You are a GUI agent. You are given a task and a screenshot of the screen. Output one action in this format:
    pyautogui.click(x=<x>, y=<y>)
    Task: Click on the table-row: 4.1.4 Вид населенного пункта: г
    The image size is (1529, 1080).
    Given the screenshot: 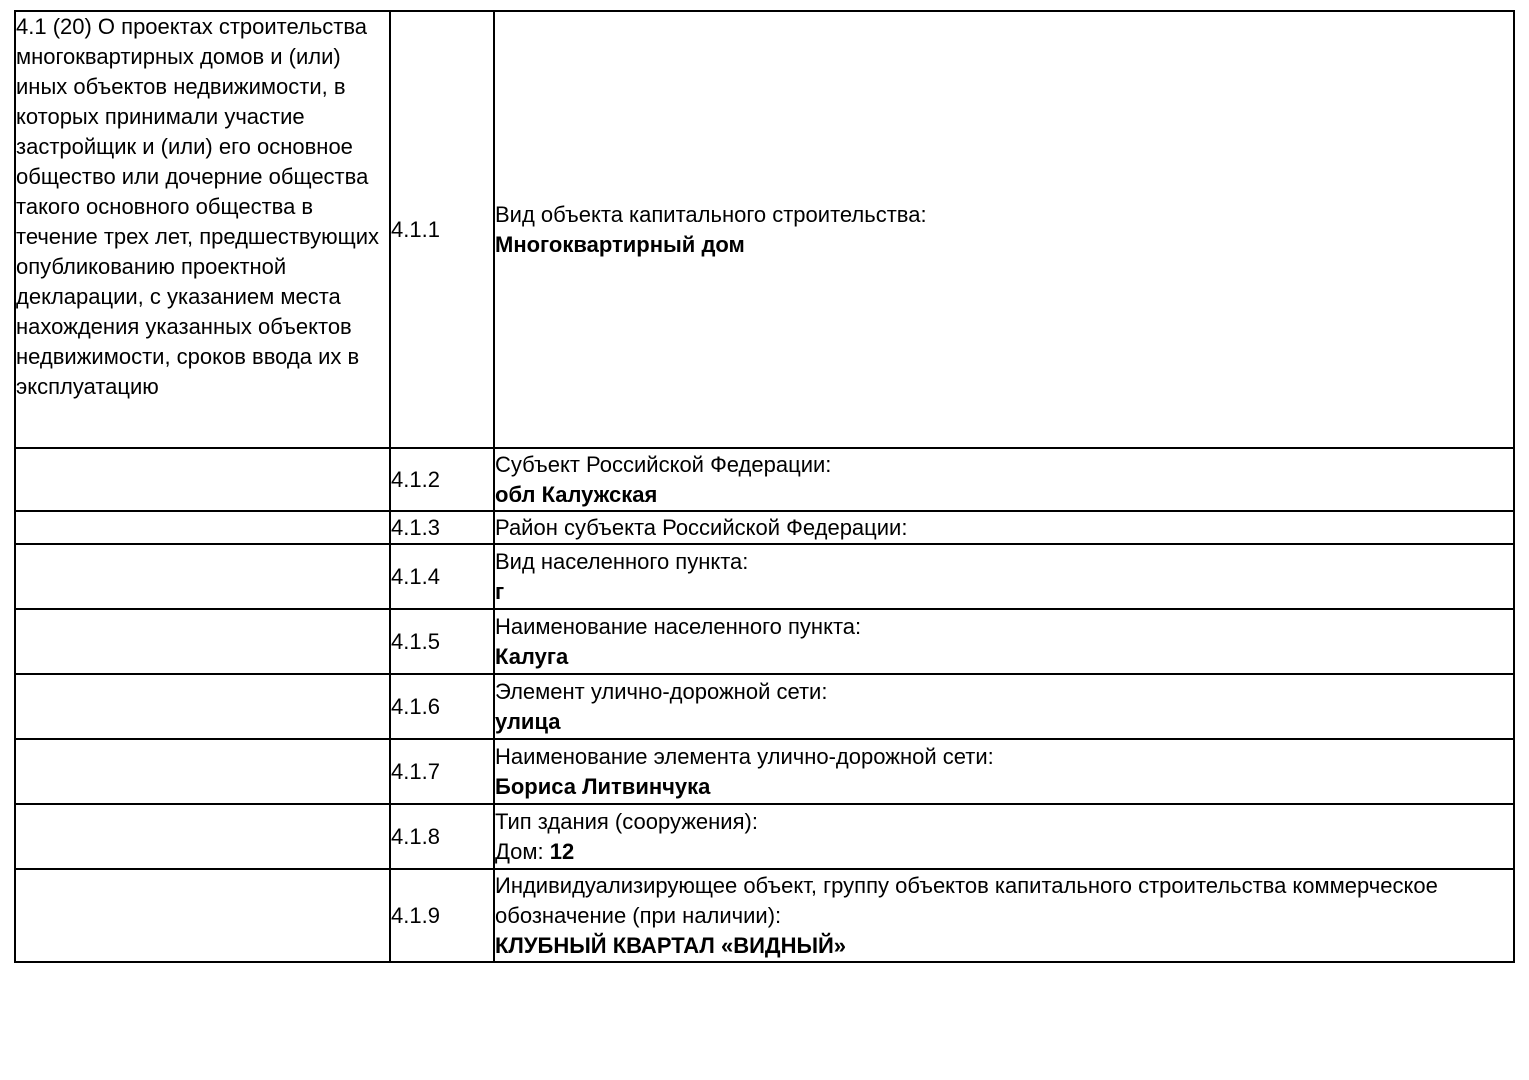 What is the action you would take?
    pyautogui.click(x=764, y=576)
    